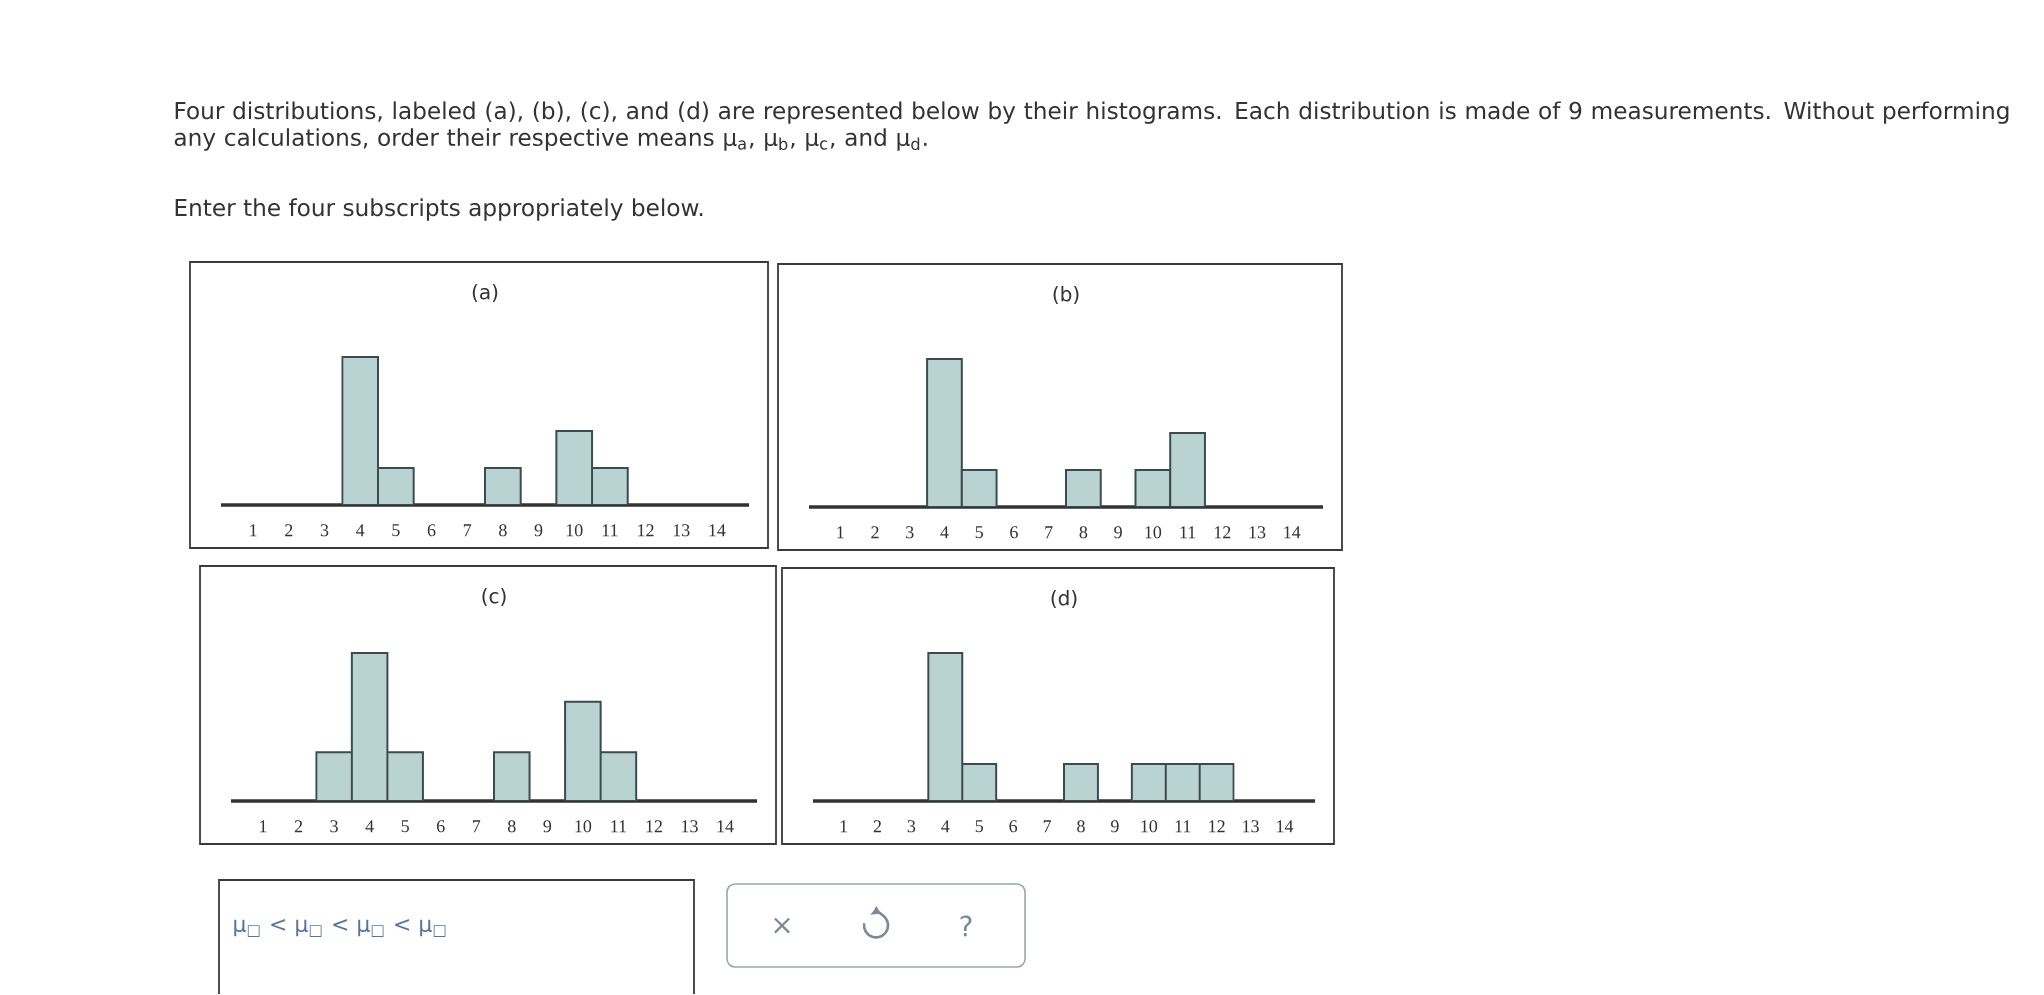  Describe the element at coordinates (439, 209) in the screenshot. I see `text: Enter the four subscripts appropriately below.` at that location.